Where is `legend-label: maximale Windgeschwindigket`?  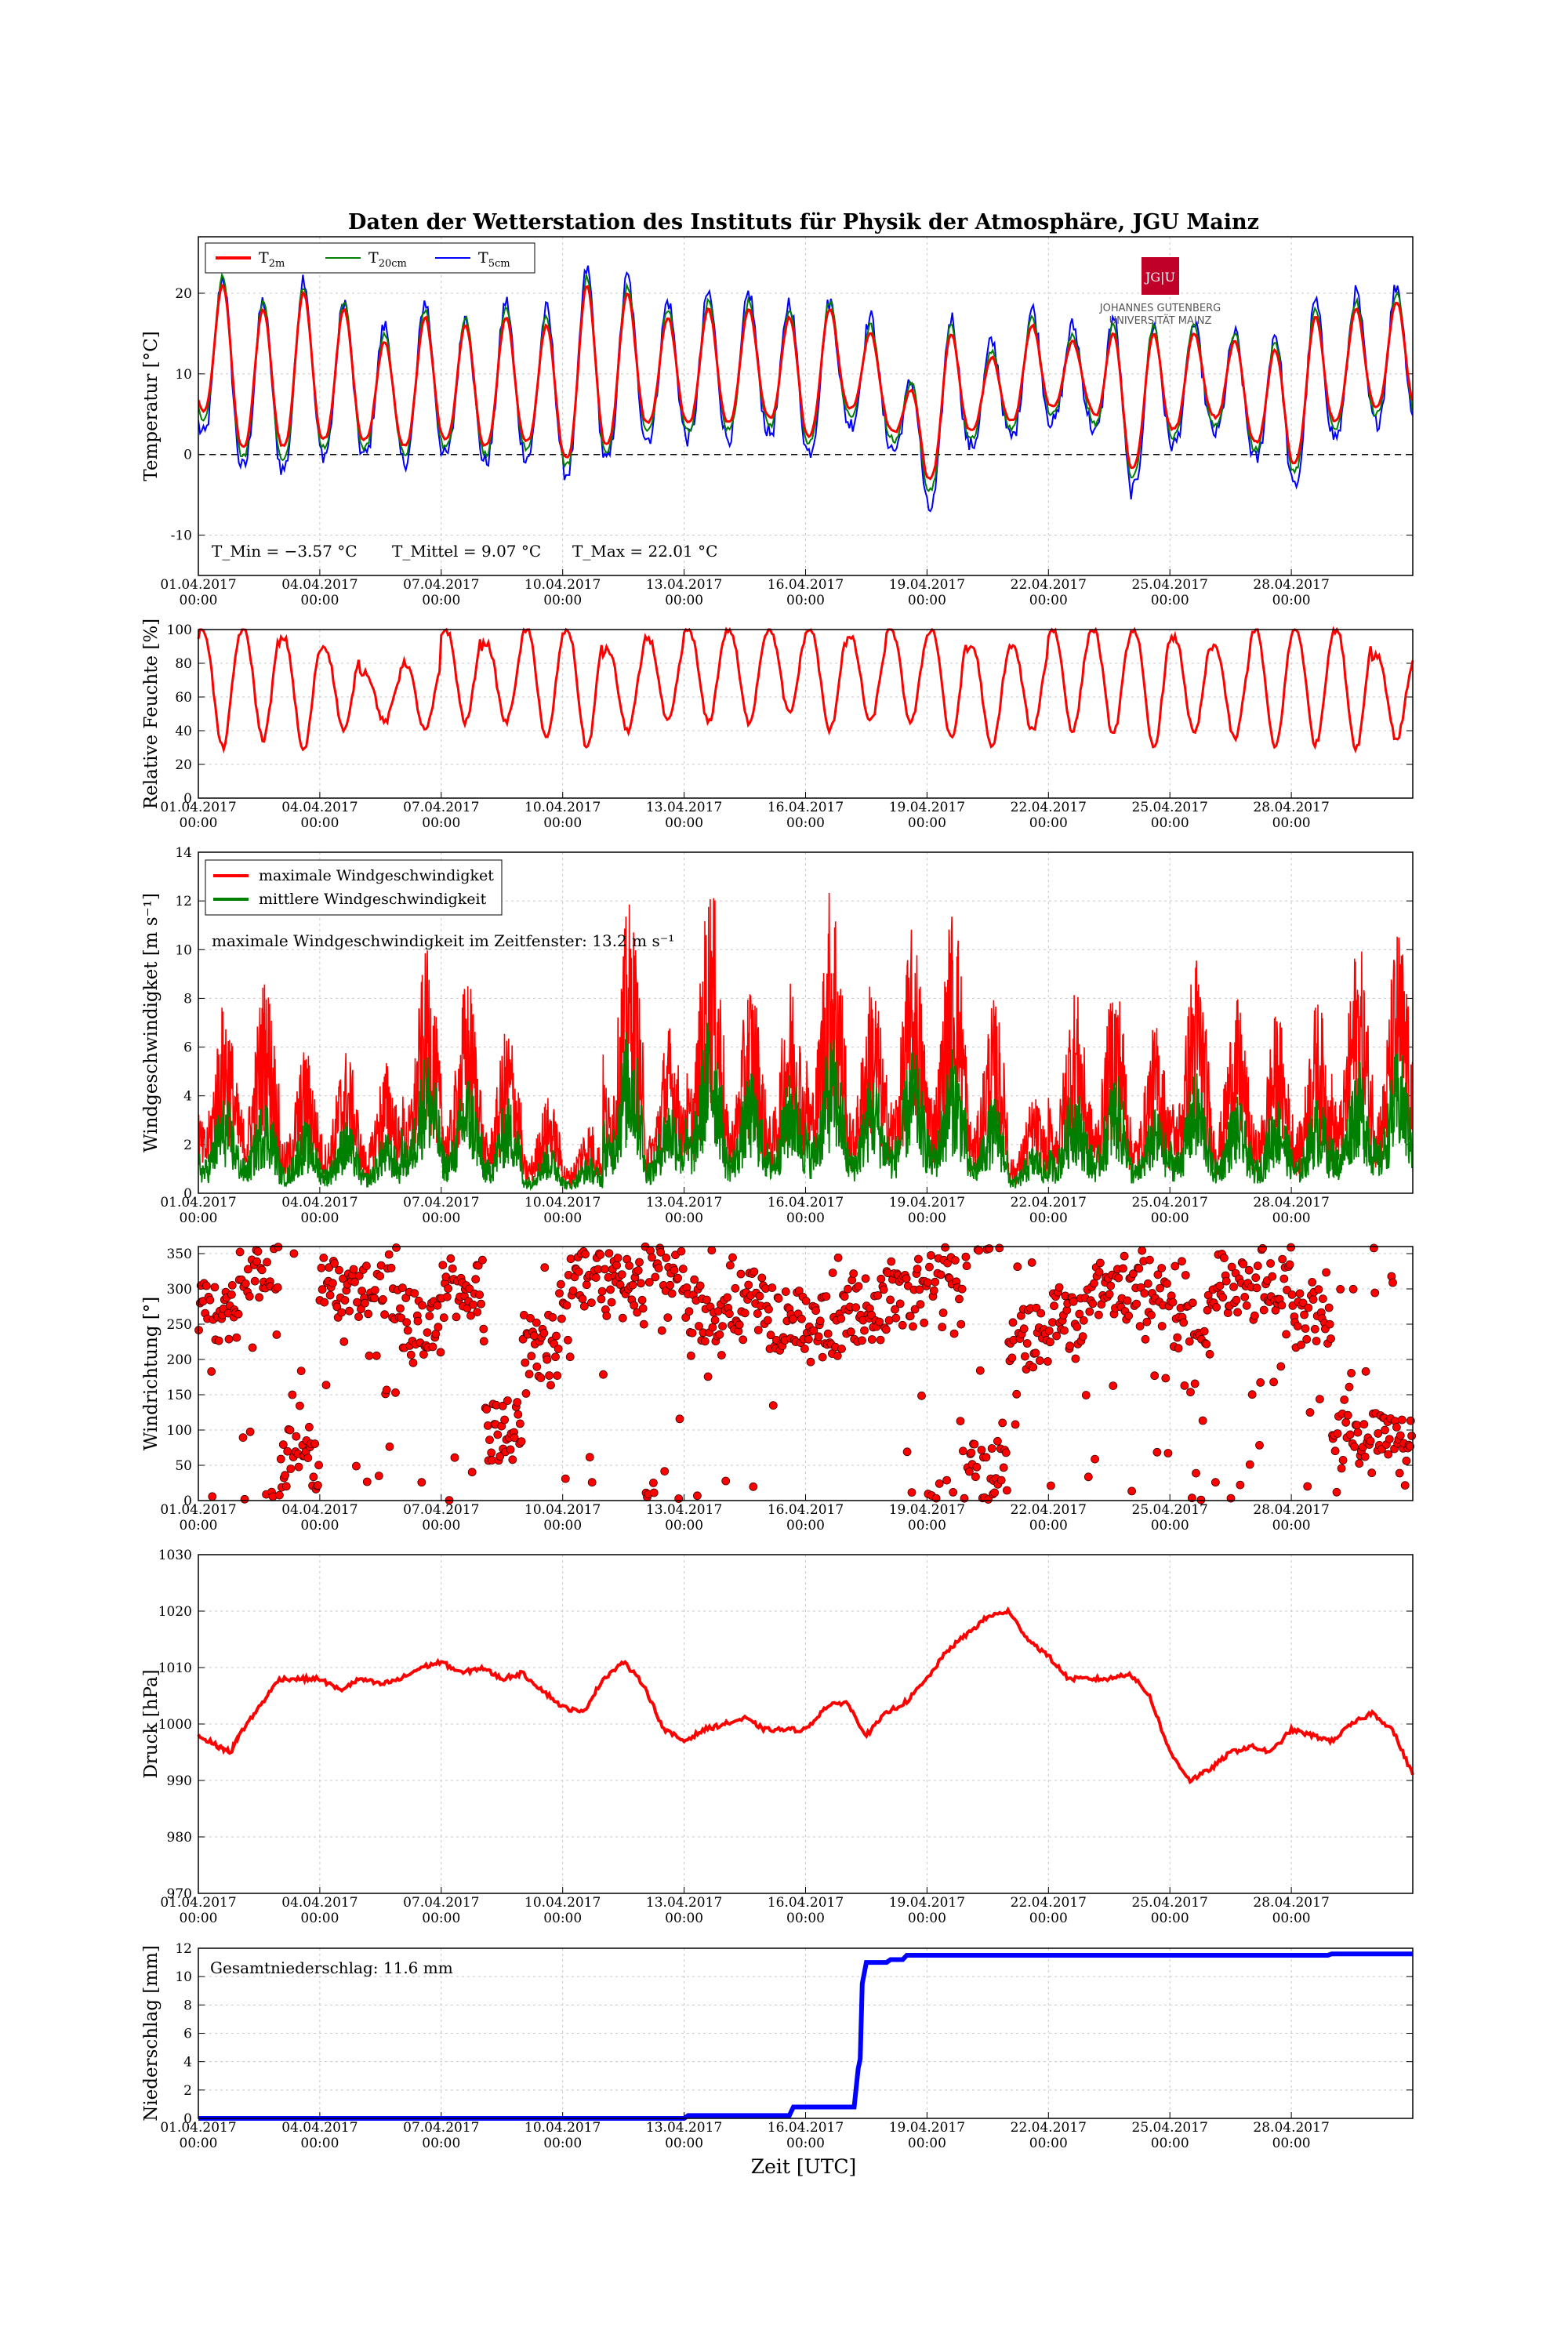 legend-label: maximale Windgeschwindigket is located at coordinates (376, 875).